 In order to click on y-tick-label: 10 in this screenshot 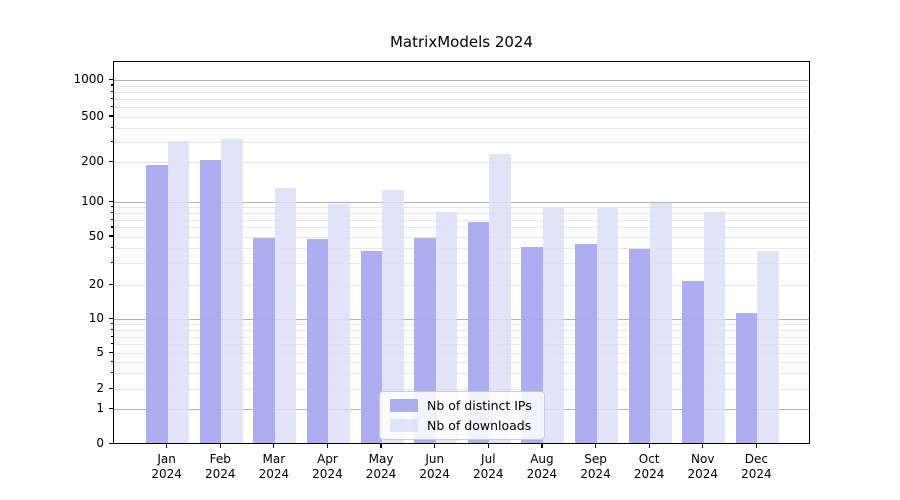, I will do `click(96, 318)`.